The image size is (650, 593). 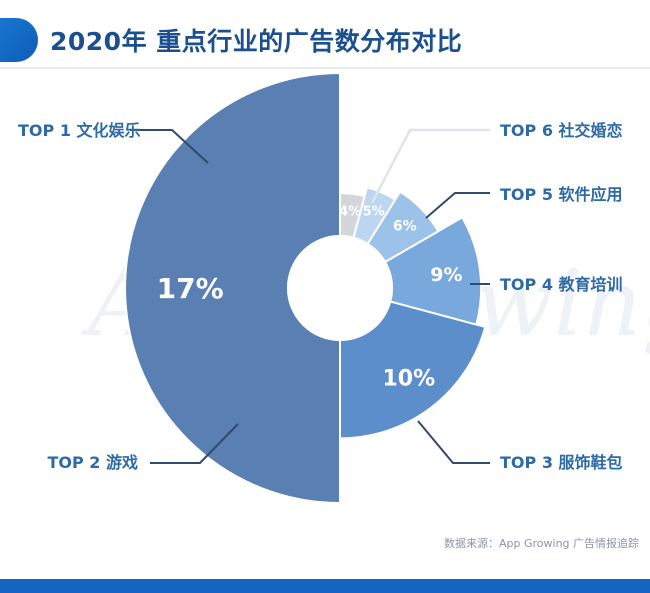 I want to click on slice-value-label: 17%, so click(x=190, y=288).